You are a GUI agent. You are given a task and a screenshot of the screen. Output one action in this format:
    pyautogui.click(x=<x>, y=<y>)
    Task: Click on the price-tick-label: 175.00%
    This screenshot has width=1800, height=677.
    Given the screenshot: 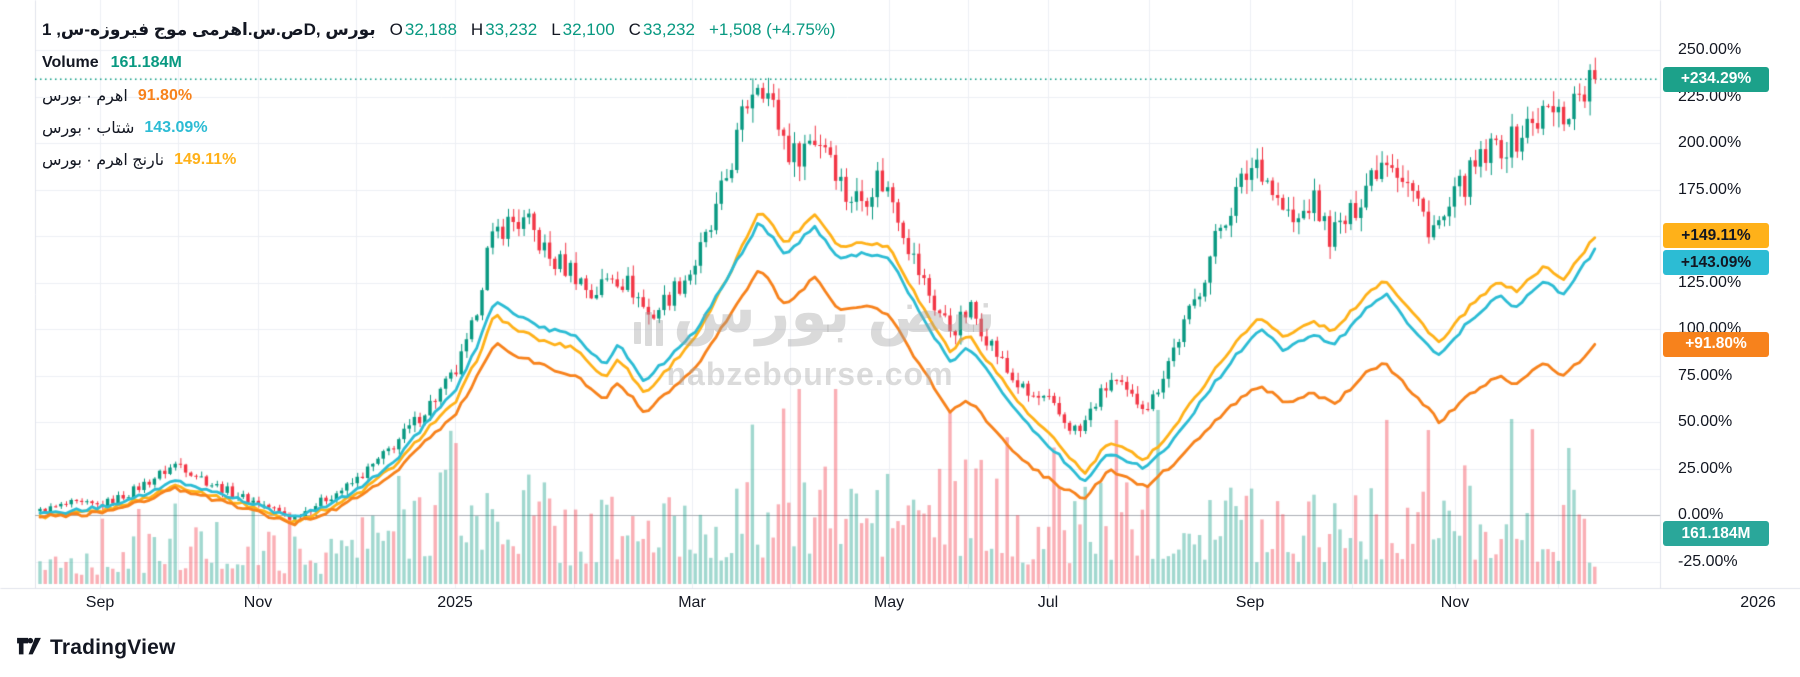 What is the action you would take?
    pyautogui.click(x=1710, y=189)
    